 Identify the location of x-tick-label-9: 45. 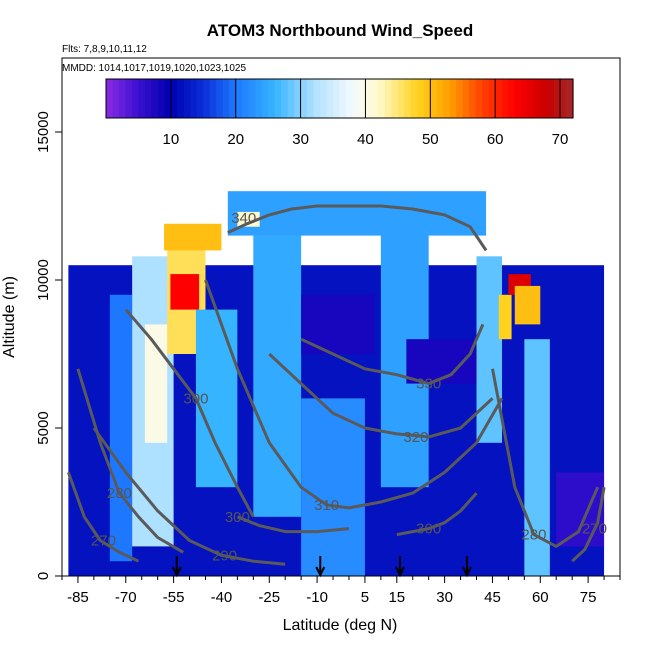
(492, 597).